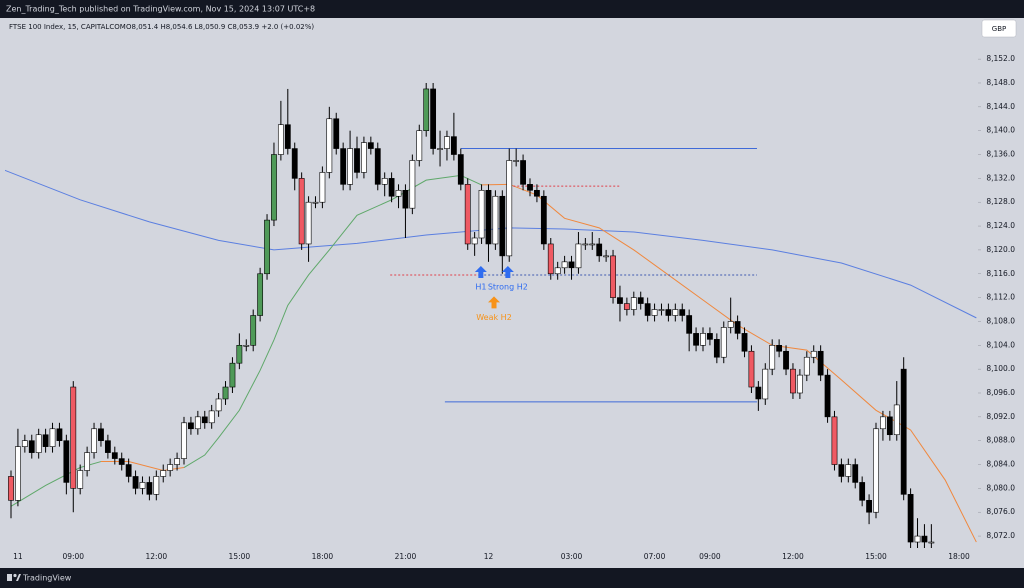 The height and width of the screenshot is (588, 1024). What do you see at coordinates (1000, 201) in the screenshot?
I see `y-tick-label: 8,128.0` at bounding box center [1000, 201].